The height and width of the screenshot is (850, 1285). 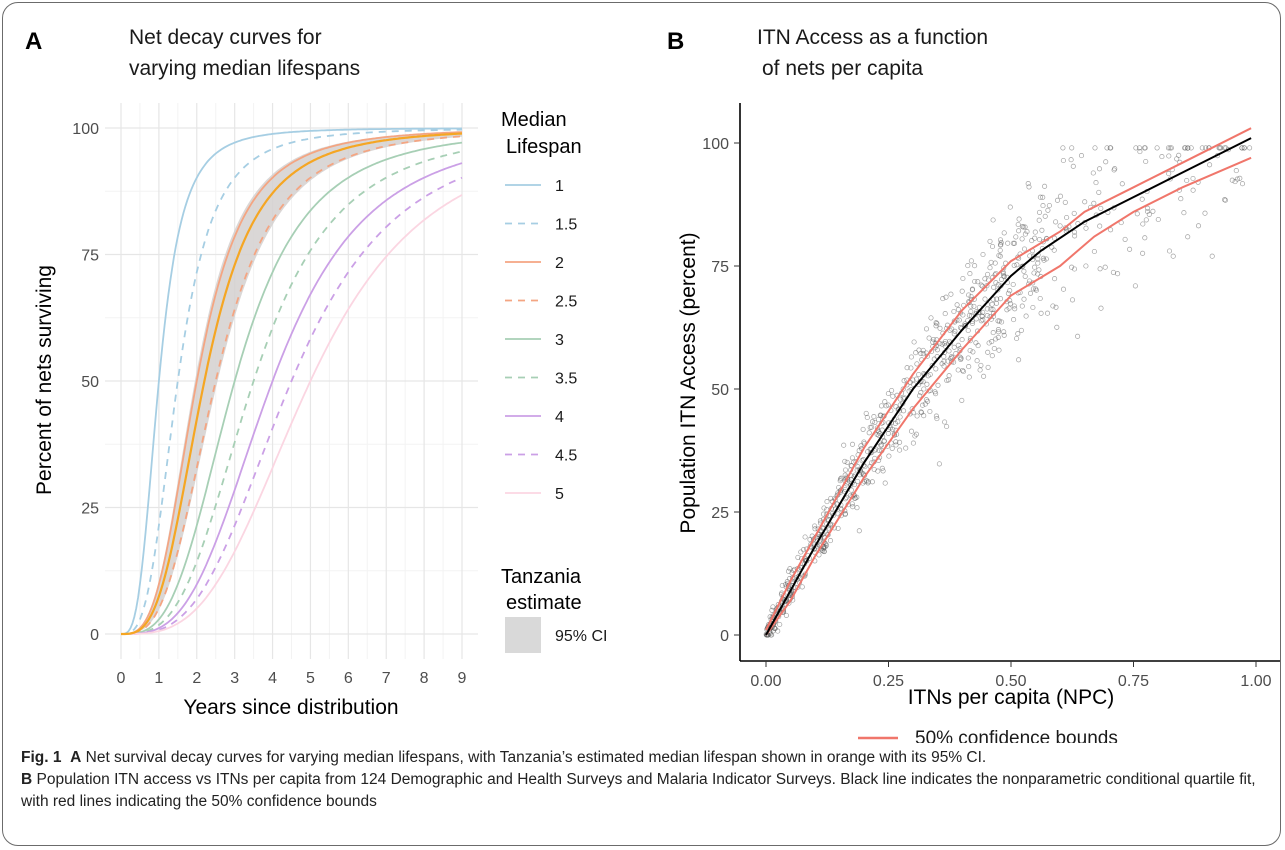 What do you see at coordinates (724, 636) in the screenshot?
I see `panel-b-y-tick-label: 0` at bounding box center [724, 636].